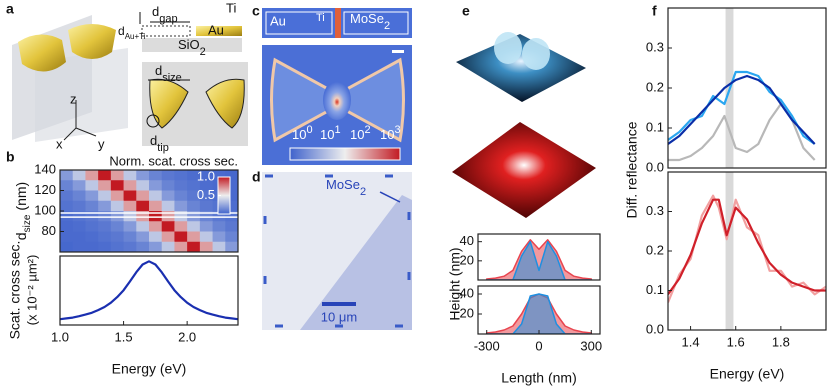 This screenshot has height=387, width=830. I want to click on axis-name: y, so click(101, 143).